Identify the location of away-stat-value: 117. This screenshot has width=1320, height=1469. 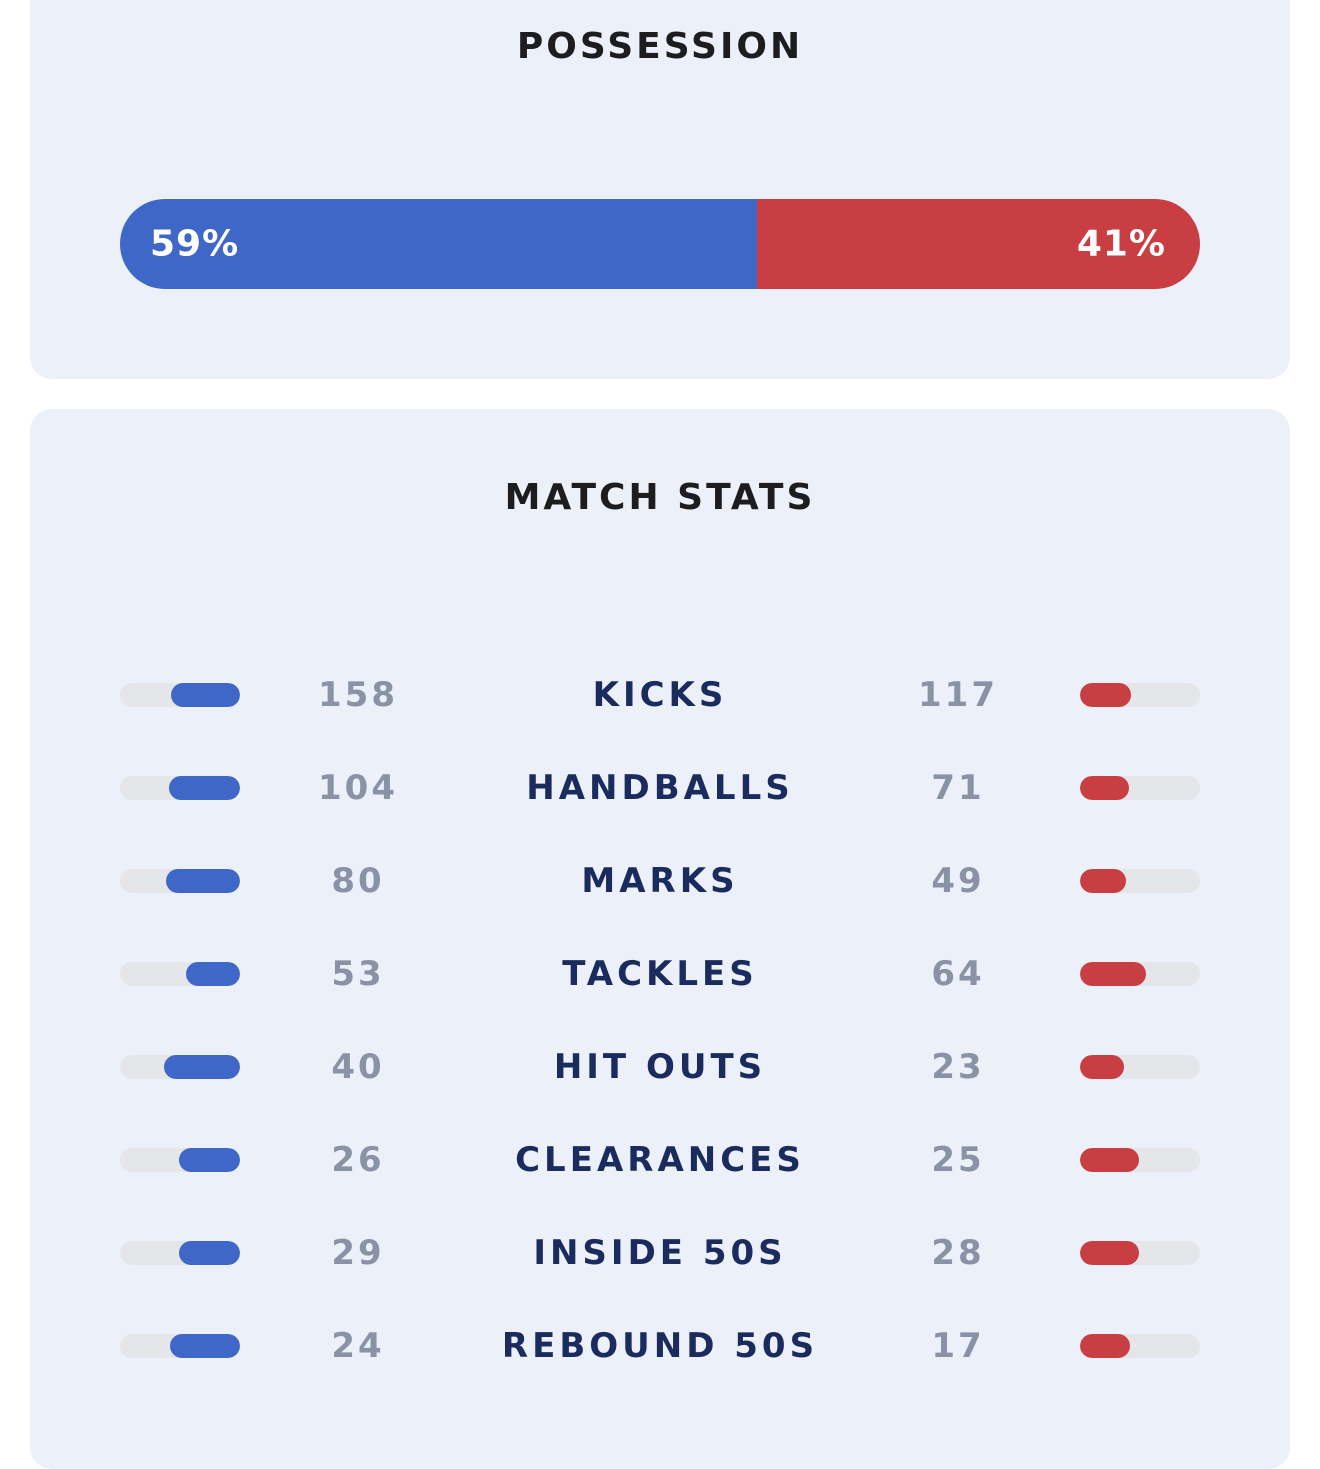
(958, 695).